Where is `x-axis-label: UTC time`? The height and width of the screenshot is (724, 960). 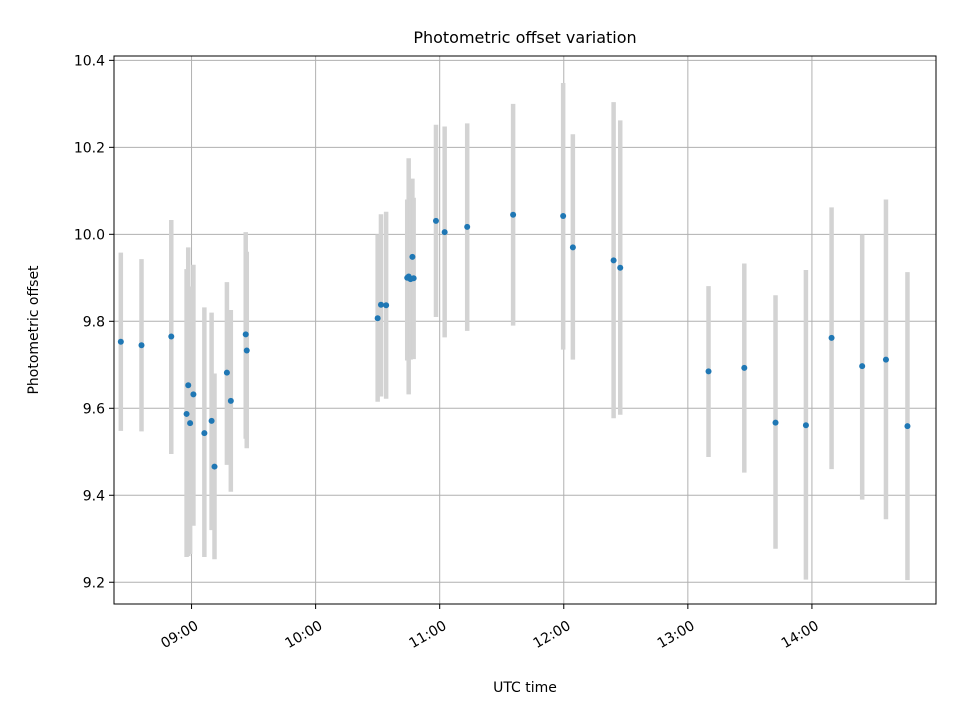
x-axis-label: UTC time is located at coordinates (525, 688).